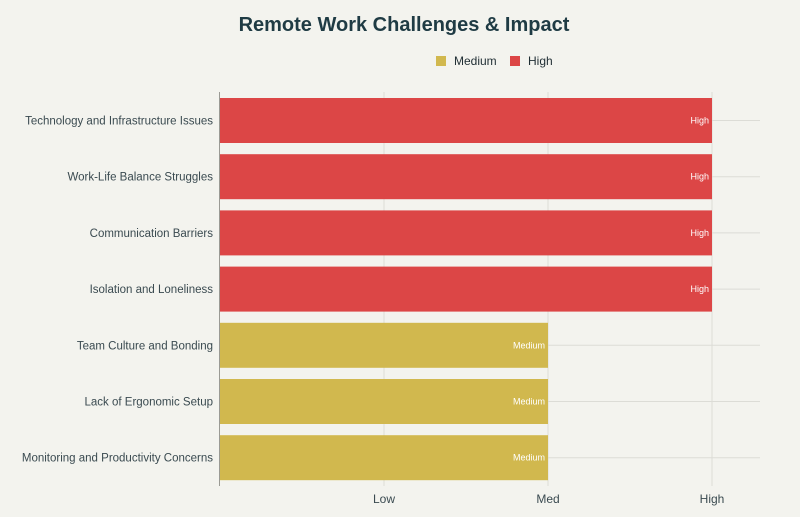 The width and height of the screenshot is (800, 517). I want to click on legend-label-high: High, so click(540, 61).